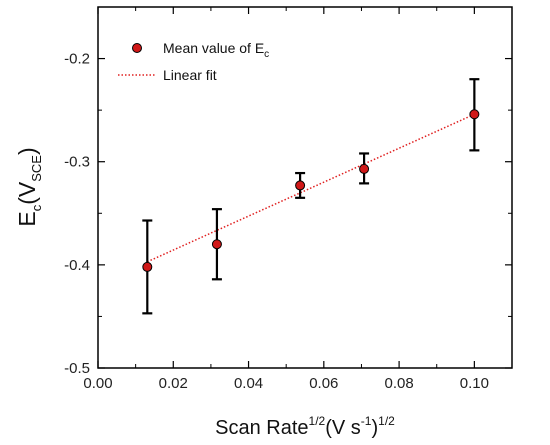 This screenshot has height=445, width=550. What do you see at coordinates (173, 383) in the screenshot?
I see `x-tick-label: 0.02` at bounding box center [173, 383].